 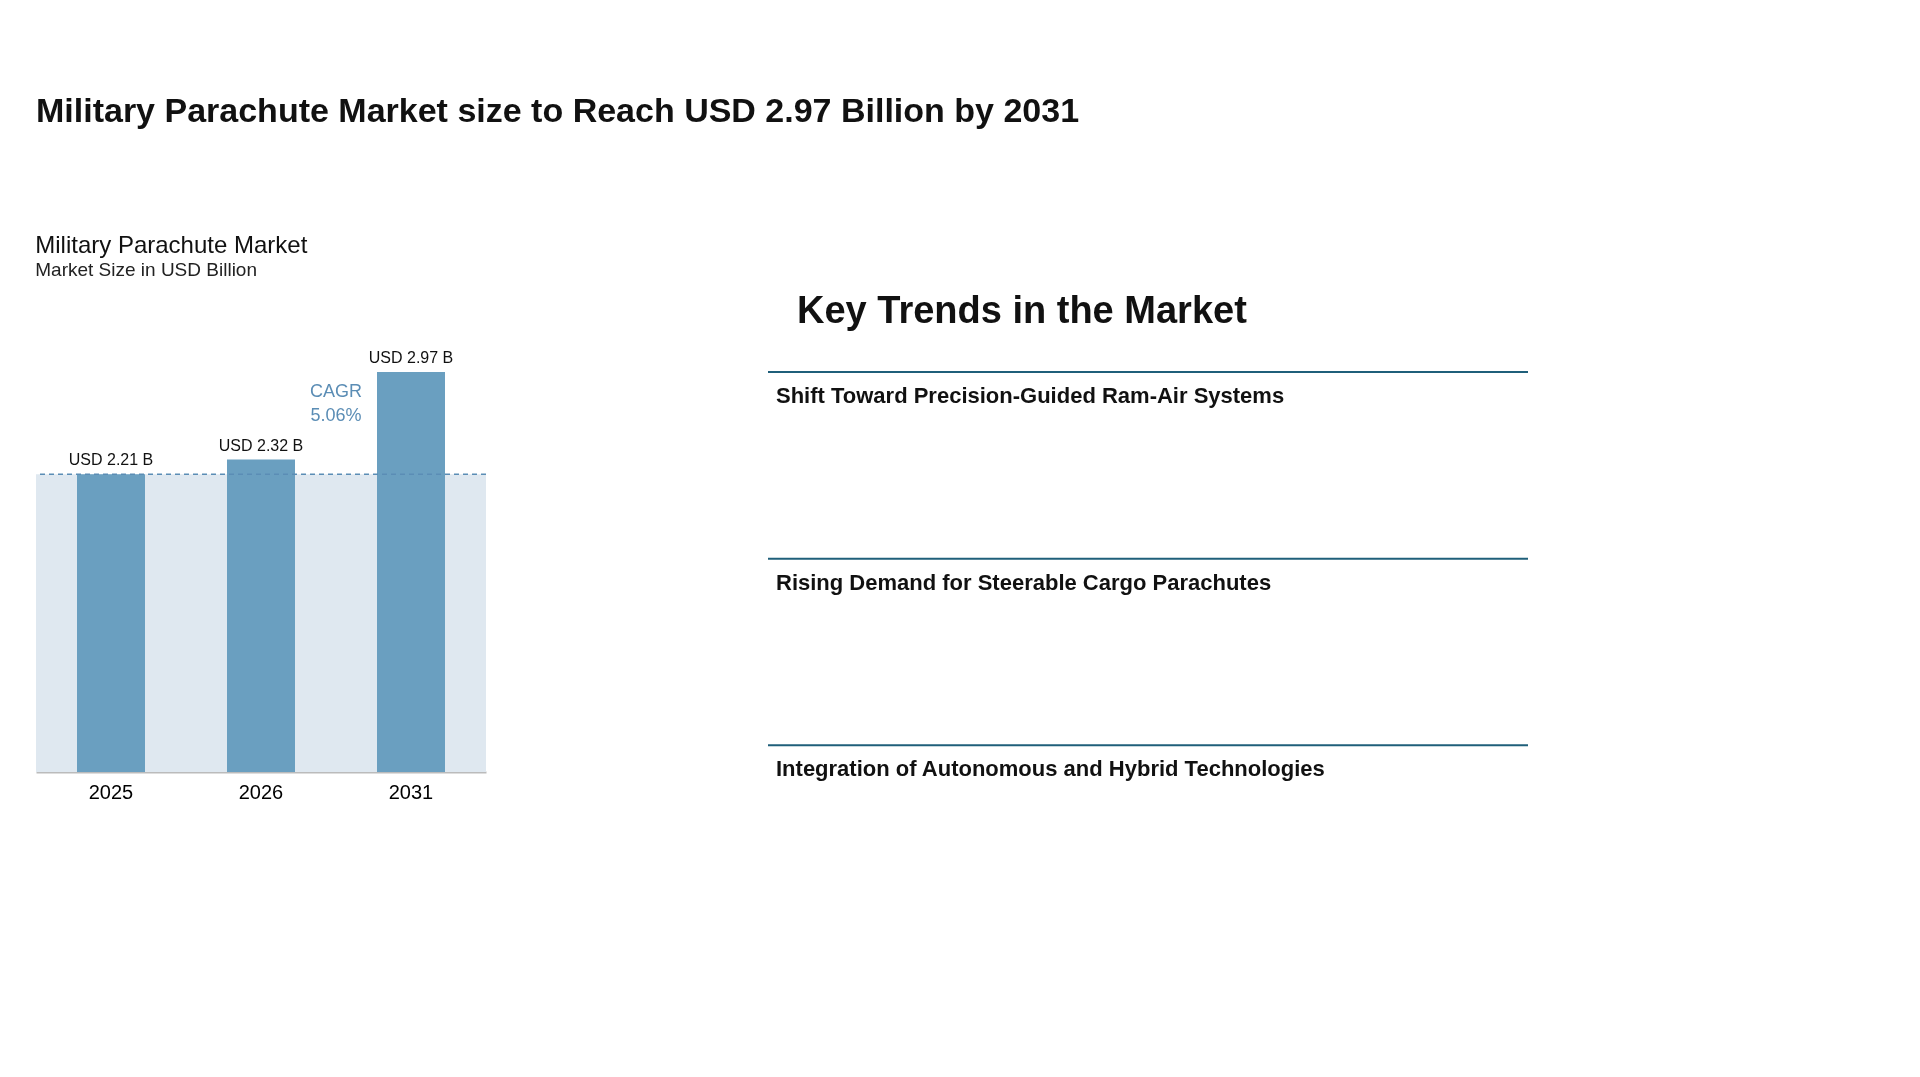 What do you see at coordinates (411, 791) in the screenshot?
I see `x-tick-label: 2031` at bounding box center [411, 791].